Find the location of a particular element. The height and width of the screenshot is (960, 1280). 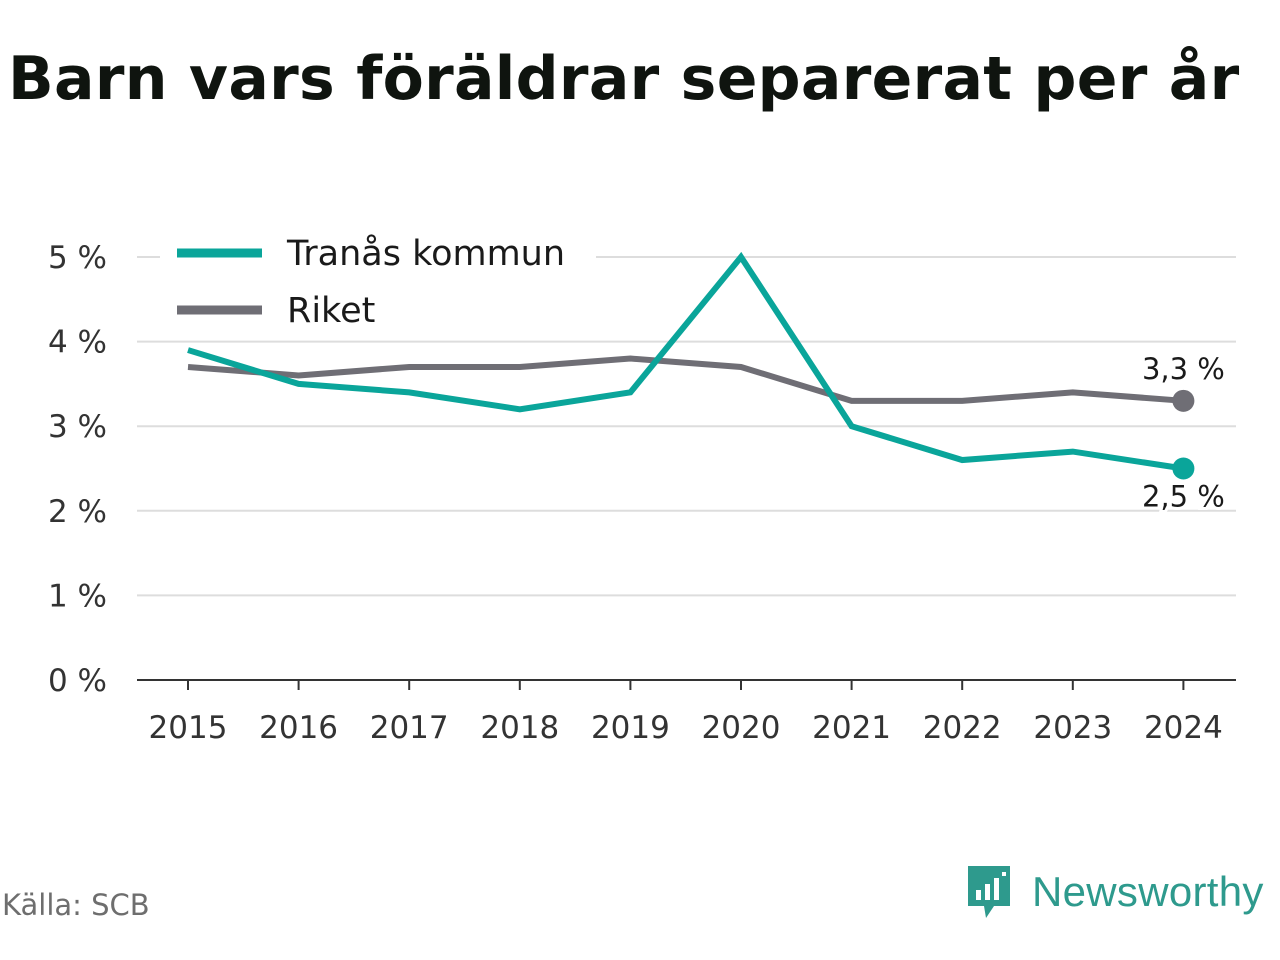

brand: Newsworthy is located at coordinates (1114, 892).